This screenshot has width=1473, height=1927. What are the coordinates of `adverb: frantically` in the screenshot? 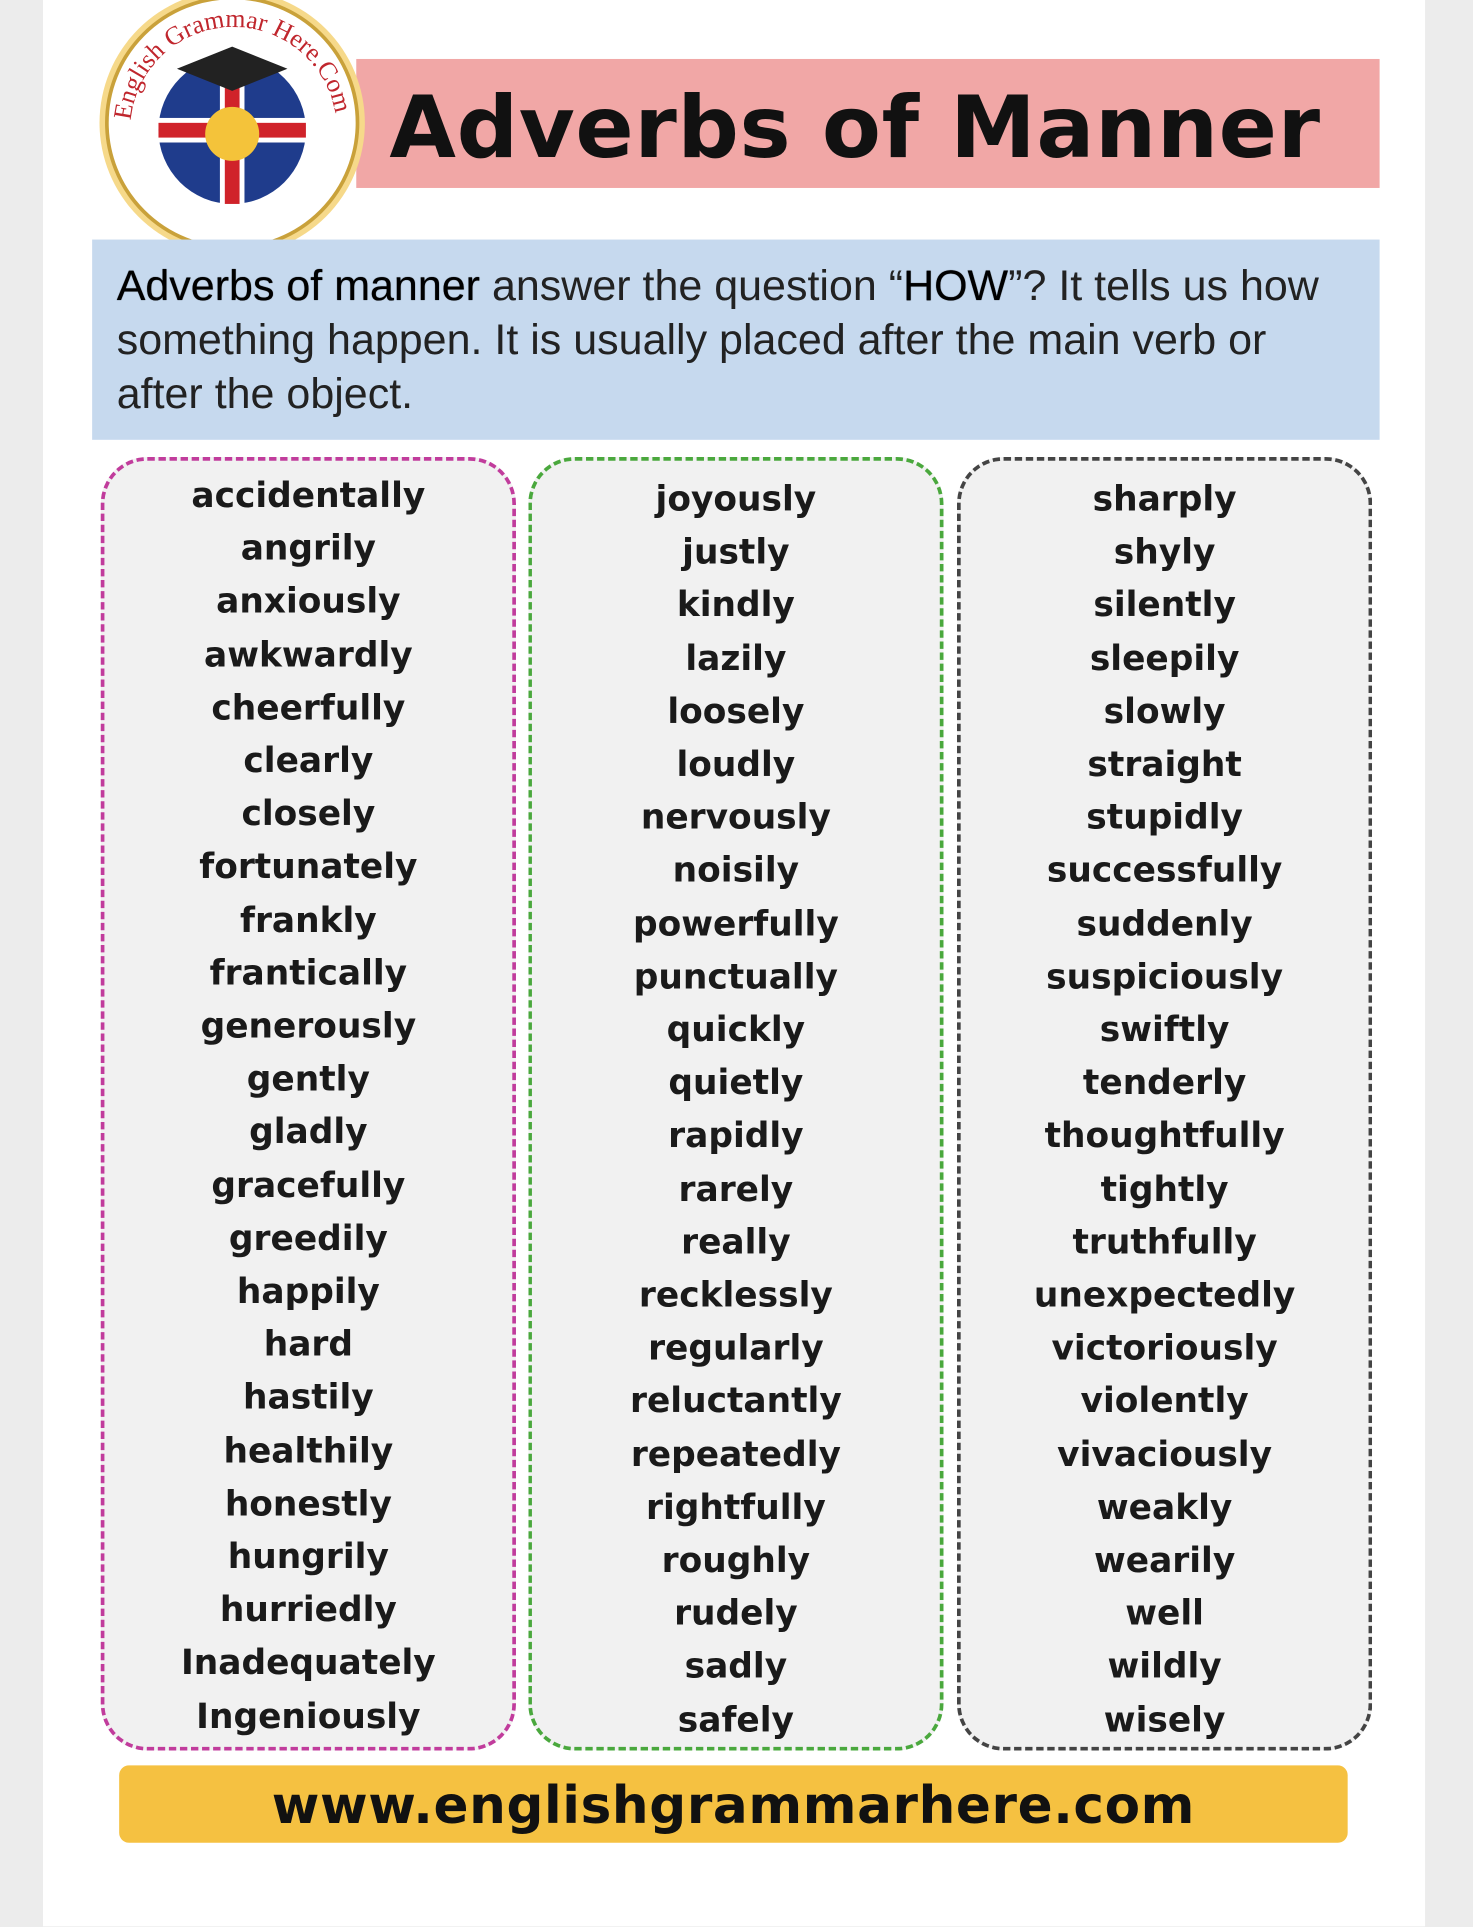 It's located at (308, 972).